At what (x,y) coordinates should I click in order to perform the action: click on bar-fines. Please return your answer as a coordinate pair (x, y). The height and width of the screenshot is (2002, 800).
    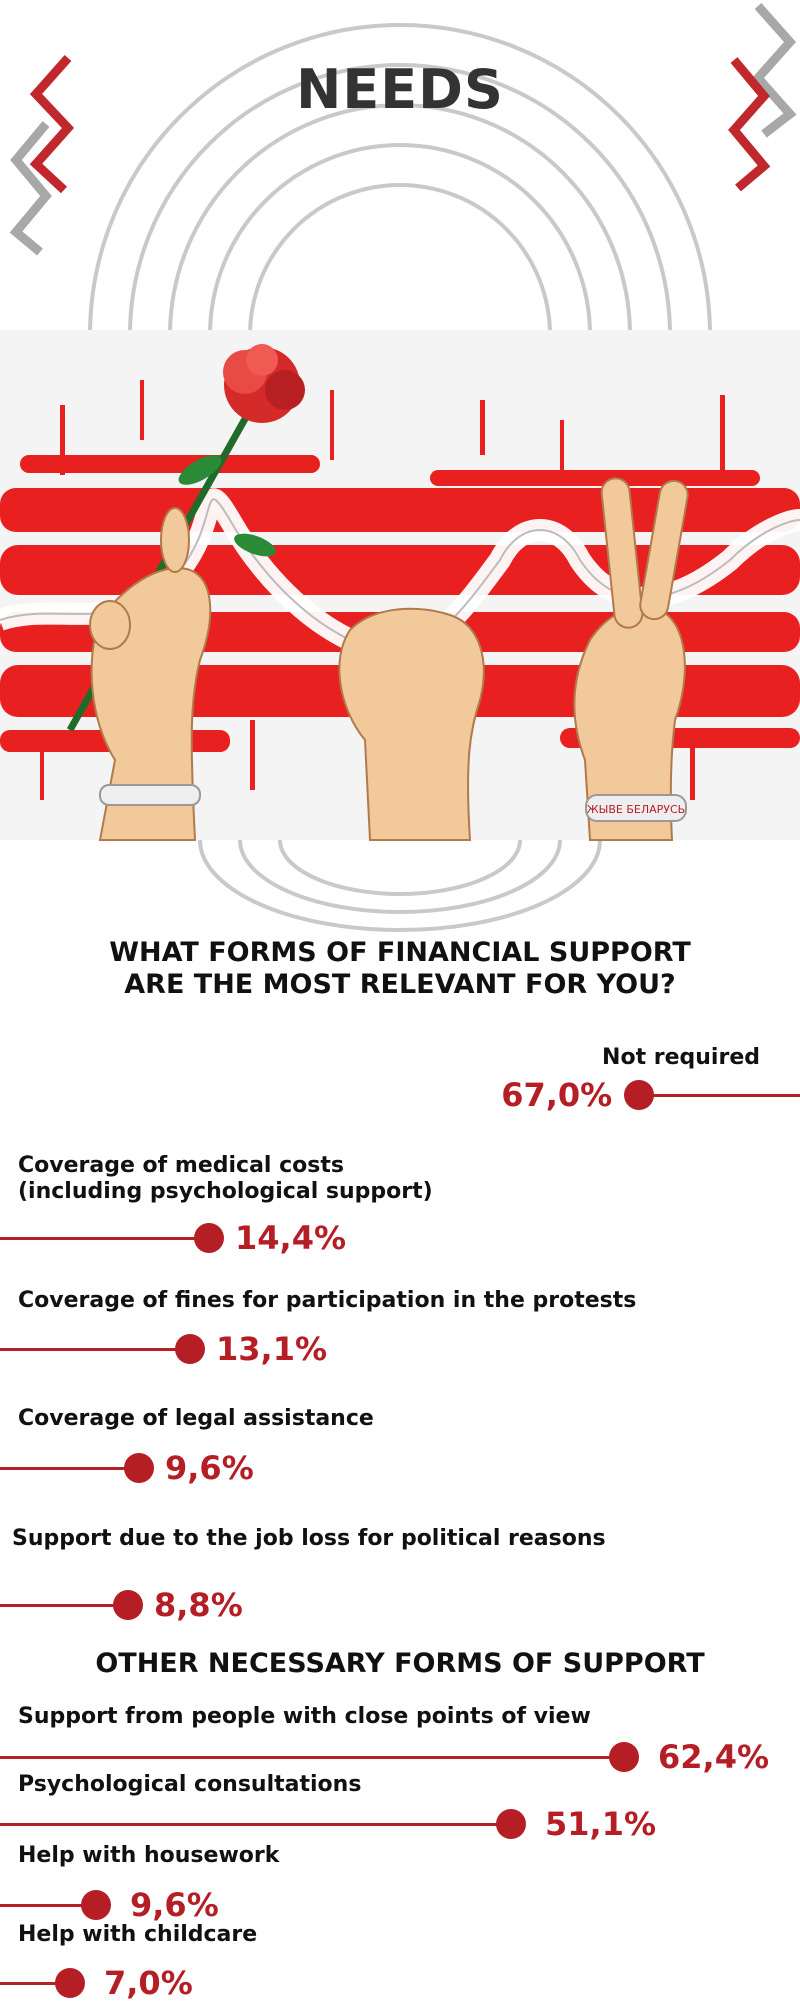
    Looking at the image, I should click on (95, 1349).